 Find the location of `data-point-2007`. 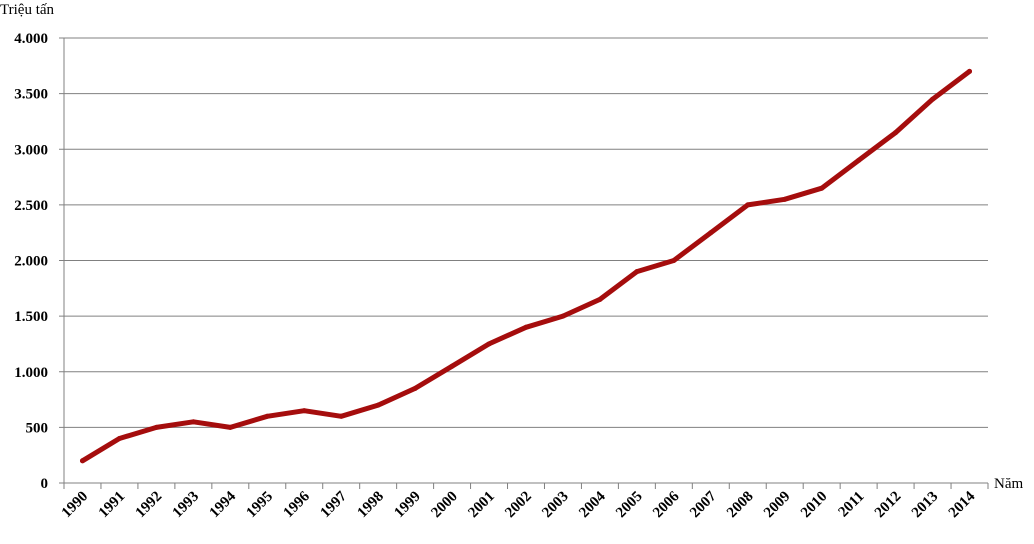

data-point-2007 is located at coordinates (711, 233).